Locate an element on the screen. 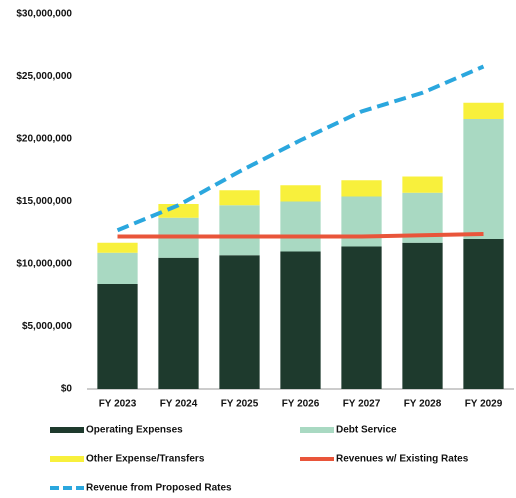  x-tick-label: FY 2028 is located at coordinates (423, 404).